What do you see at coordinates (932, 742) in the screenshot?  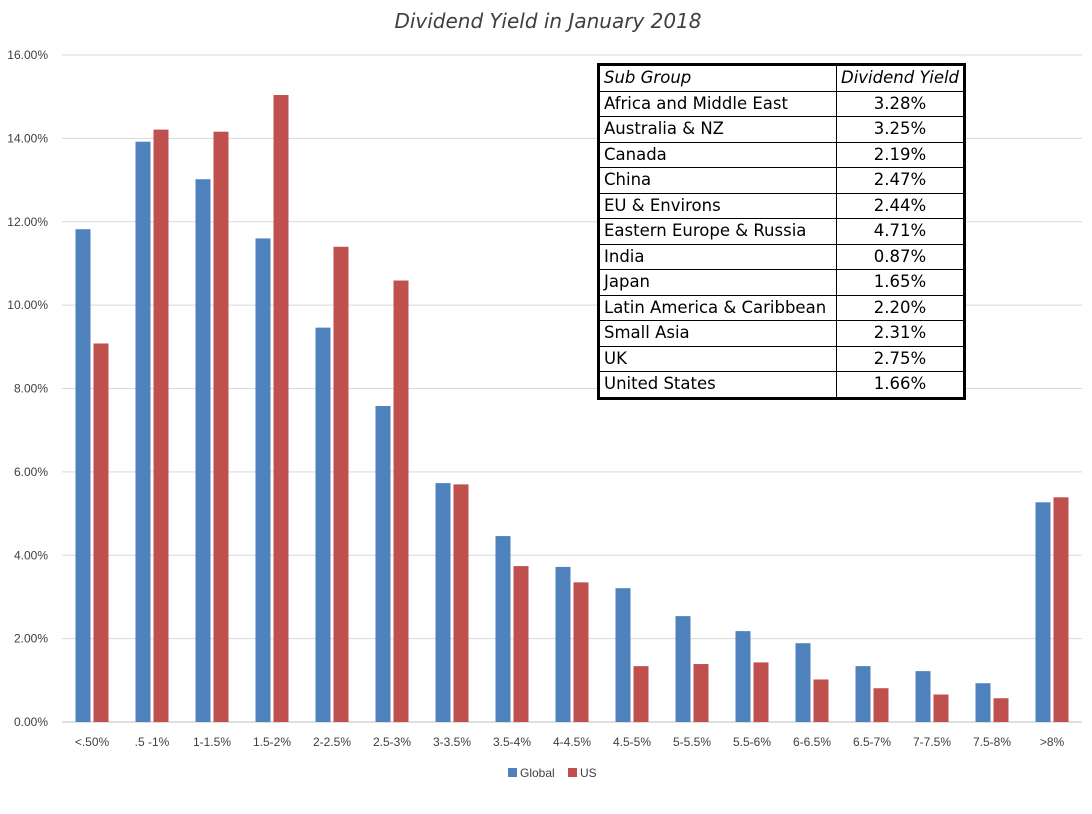 I see `x-tick-label: 7-7.5%` at bounding box center [932, 742].